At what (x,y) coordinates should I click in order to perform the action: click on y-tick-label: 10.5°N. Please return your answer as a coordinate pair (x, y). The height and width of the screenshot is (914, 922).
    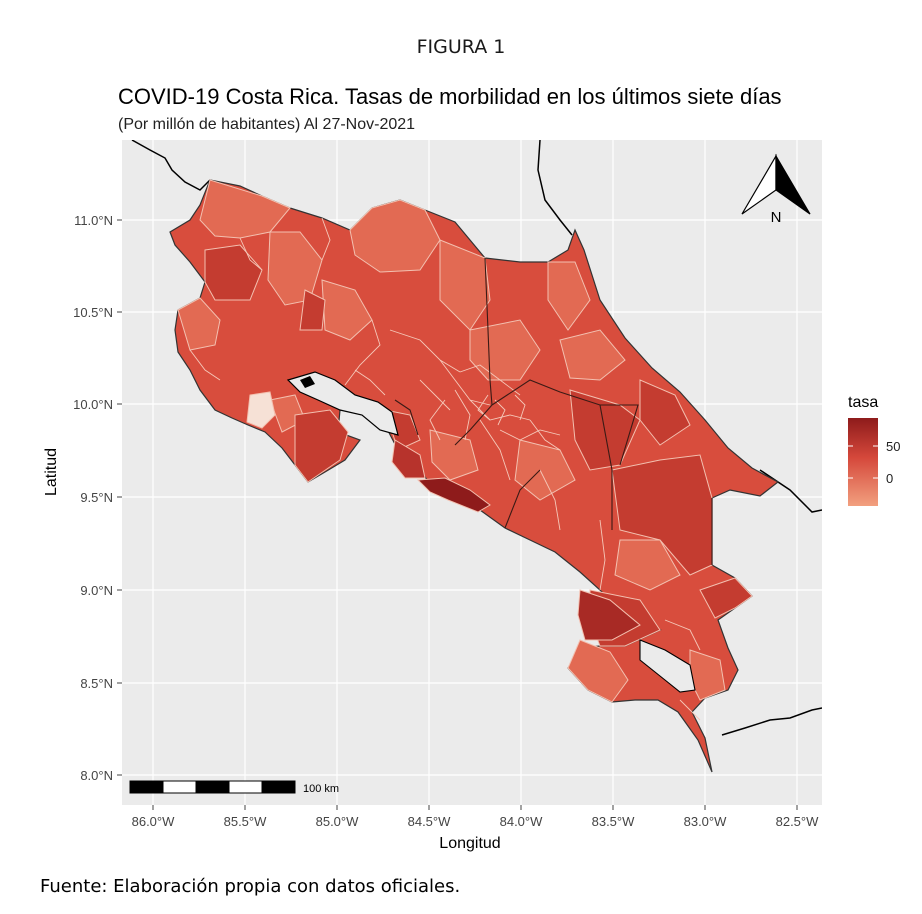
    Looking at the image, I should click on (93, 312).